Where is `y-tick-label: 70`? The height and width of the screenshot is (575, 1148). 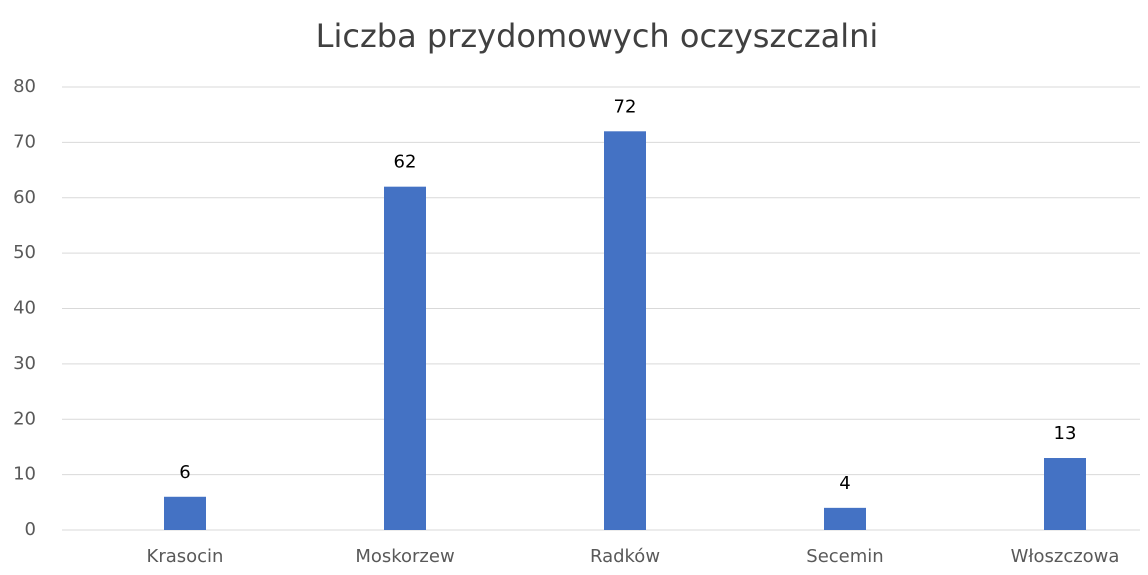 y-tick-label: 70 is located at coordinates (24, 141).